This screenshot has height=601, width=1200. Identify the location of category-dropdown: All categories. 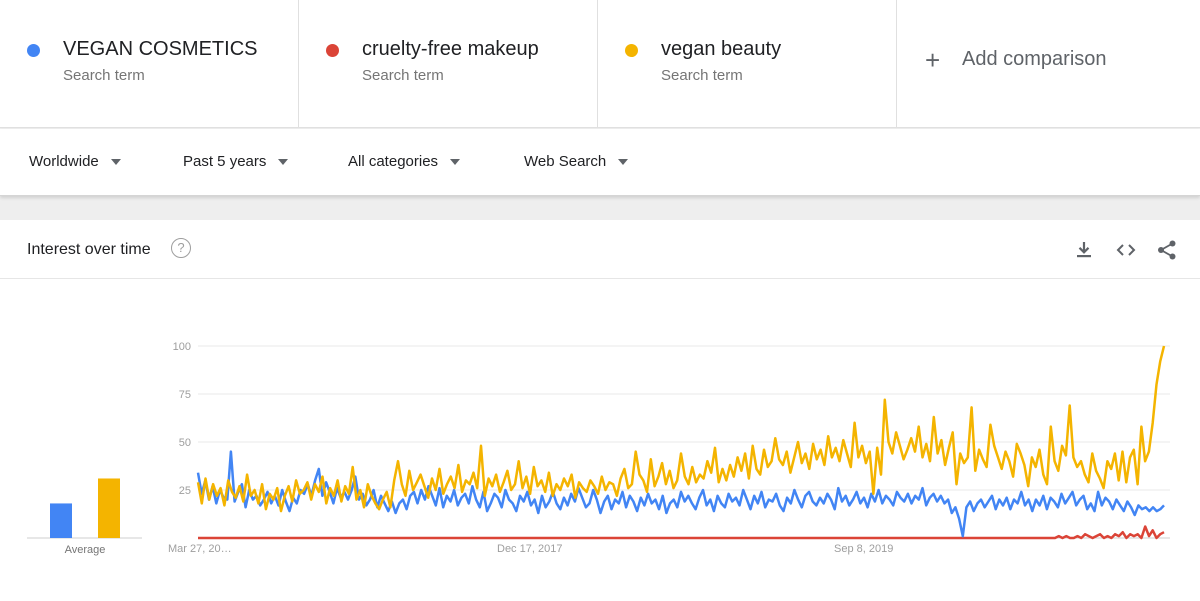
(404, 161).